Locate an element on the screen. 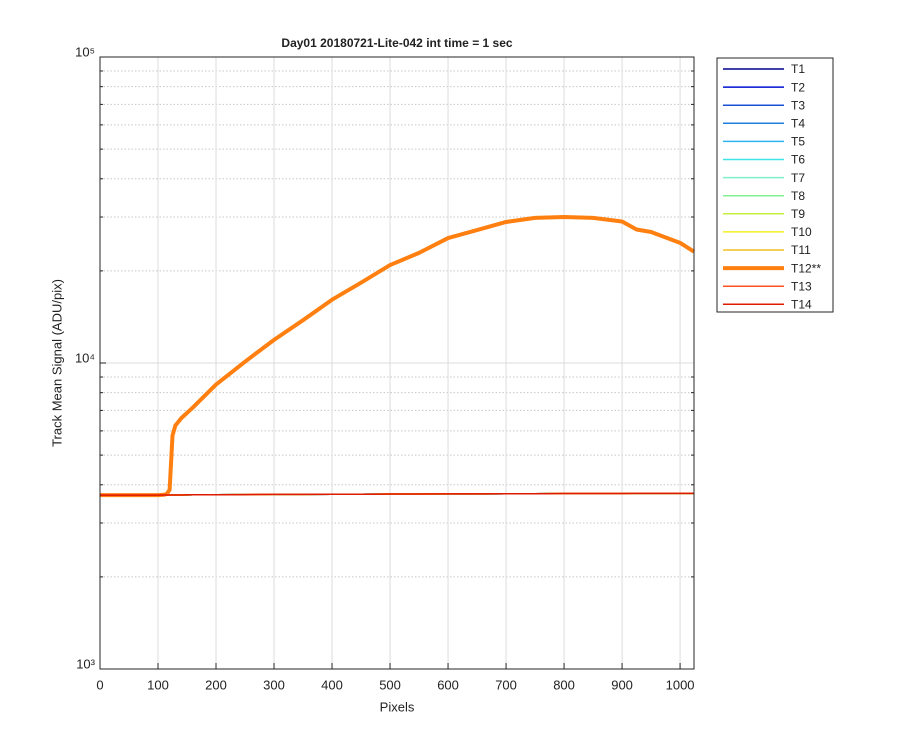 The width and height of the screenshot is (900, 750). legend-label: T1 is located at coordinates (798, 69).